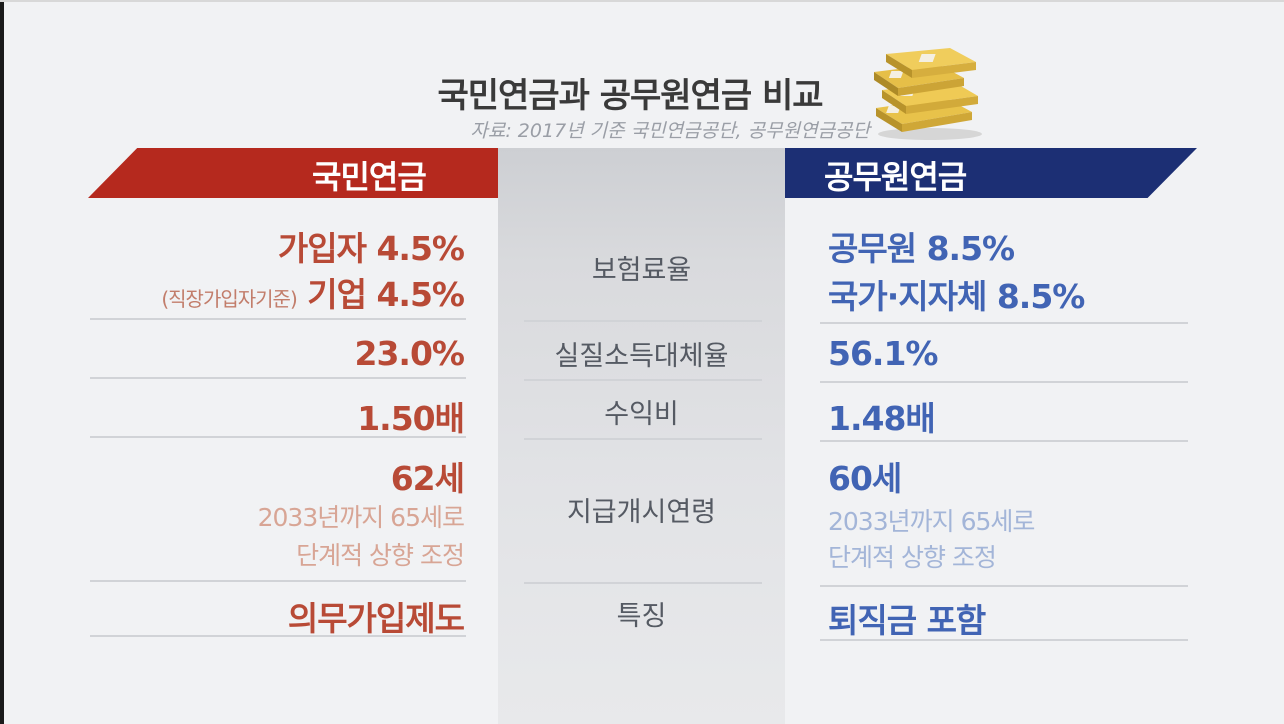  I want to click on row-label-benefit-ratio: 수익비, so click(641, 414).